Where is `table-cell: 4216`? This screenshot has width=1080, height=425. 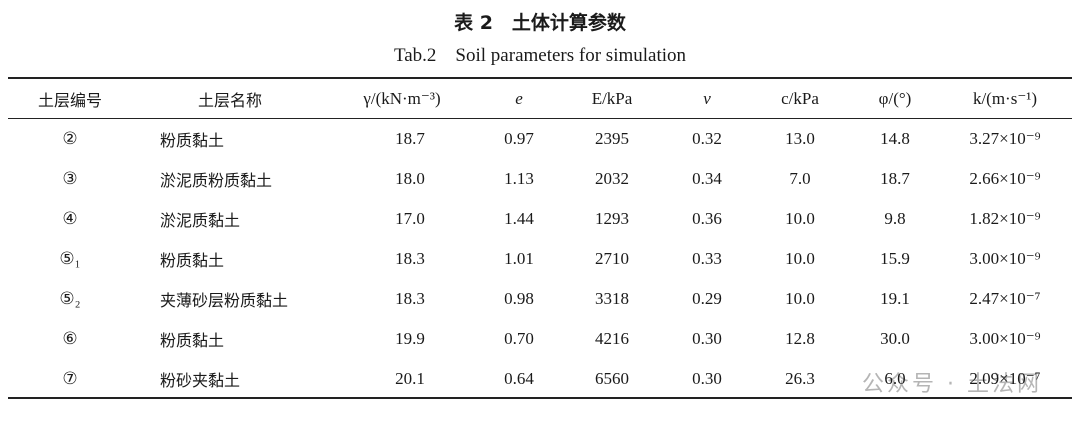
table-cell: 4216 is located at coordinates (612, 338).